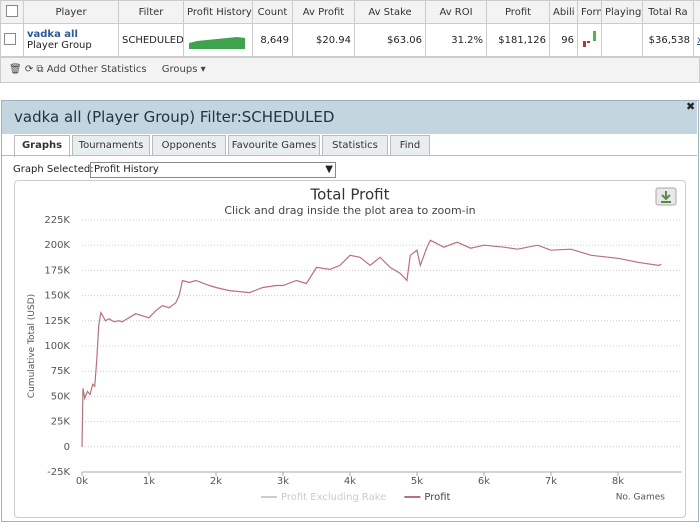  I want to click on y-tick-label: 125K, so click(57, 321).